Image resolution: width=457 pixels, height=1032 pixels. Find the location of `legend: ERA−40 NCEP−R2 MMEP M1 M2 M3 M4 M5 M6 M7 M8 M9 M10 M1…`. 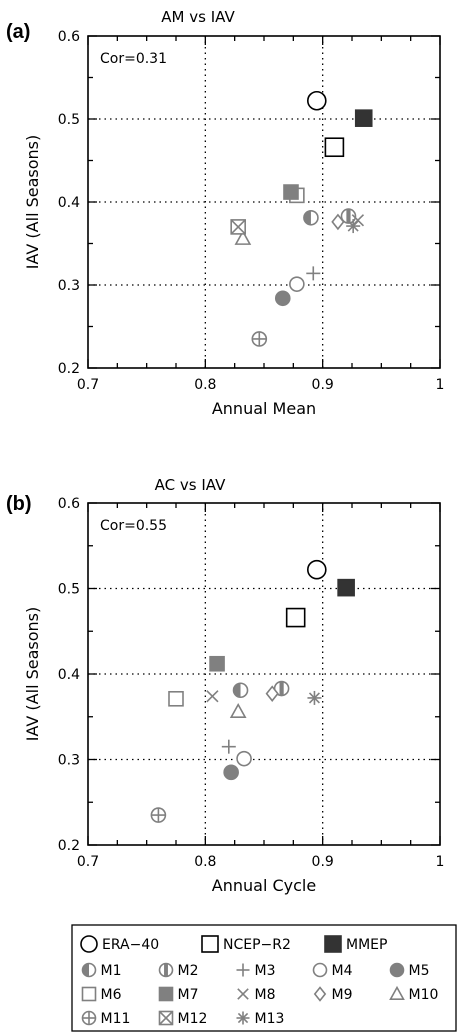

legend: ERA−40 NCEP−R2 MMEP M1 M2 M3 M4 M5 M6 M7 M8 M9 M10 M1… is located at coordinates (264, 978).